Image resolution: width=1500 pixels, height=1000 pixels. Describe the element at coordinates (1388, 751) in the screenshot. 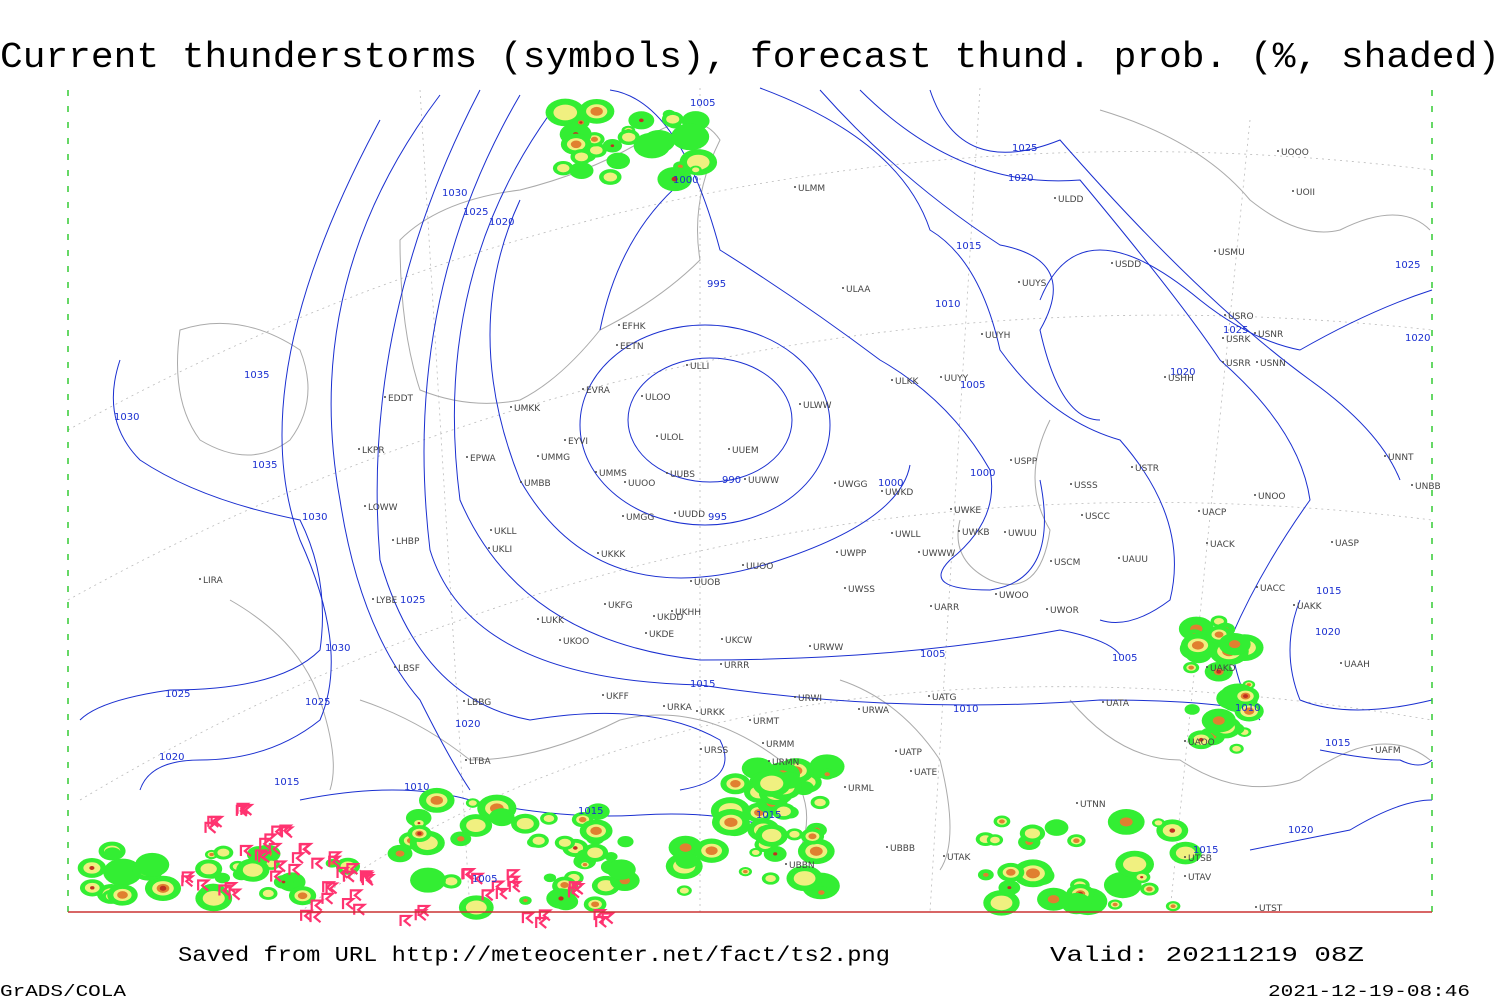

I see `station-label: UAFM` at that location.